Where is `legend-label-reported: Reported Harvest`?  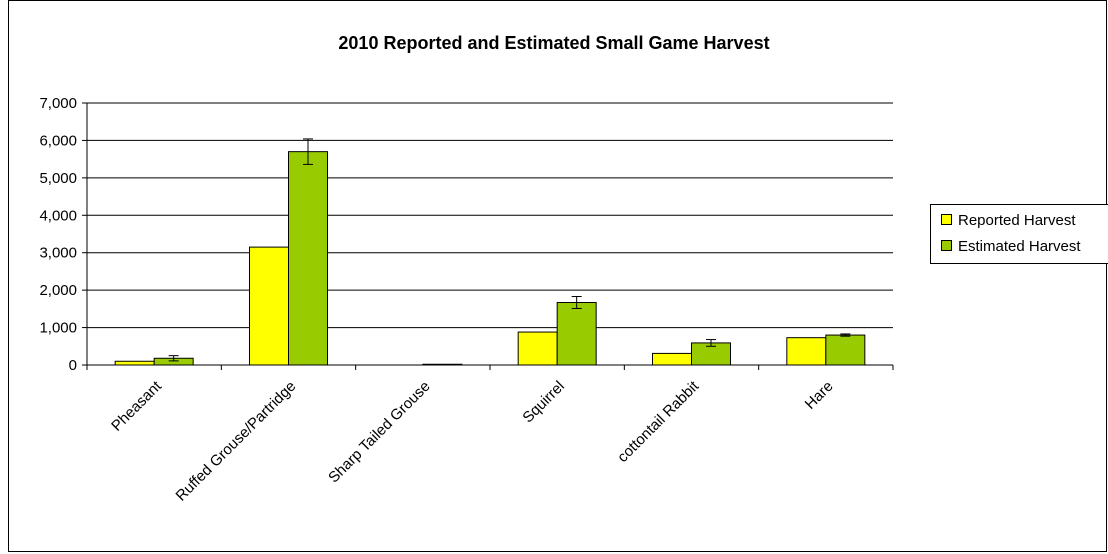 legend-label-reported: Reported Harvest is located at coordinates (1017, 220).